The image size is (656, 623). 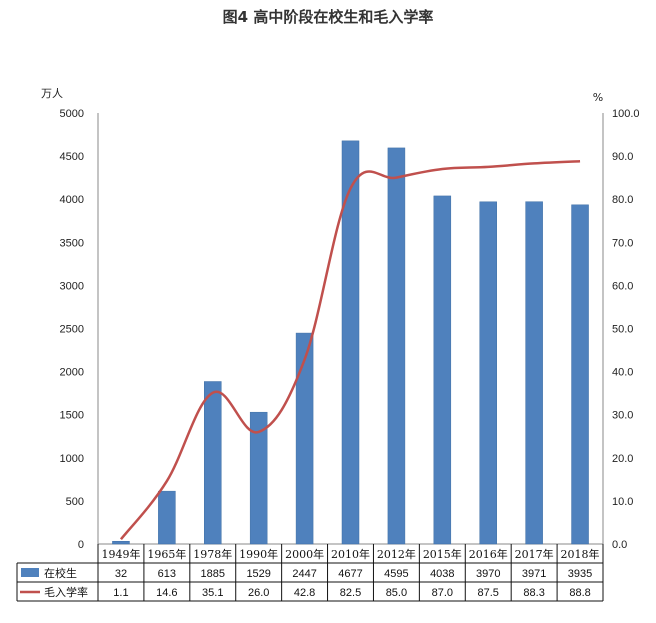 What do you see at coordinates (72, 459) in the screenshot?
I see `left-tick-label: 1000` at bounding box center [72, 459].